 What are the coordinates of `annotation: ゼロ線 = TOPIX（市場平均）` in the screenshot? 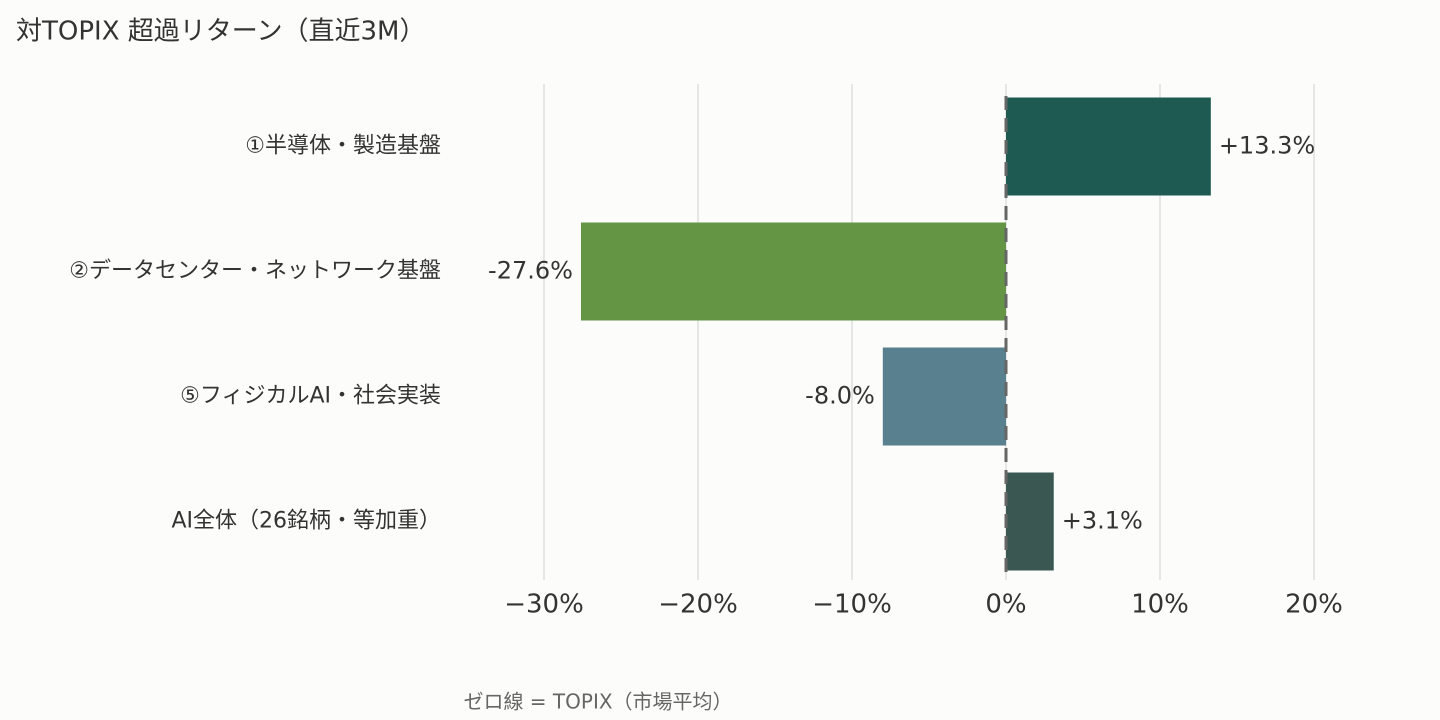 It's located at (597, 702).